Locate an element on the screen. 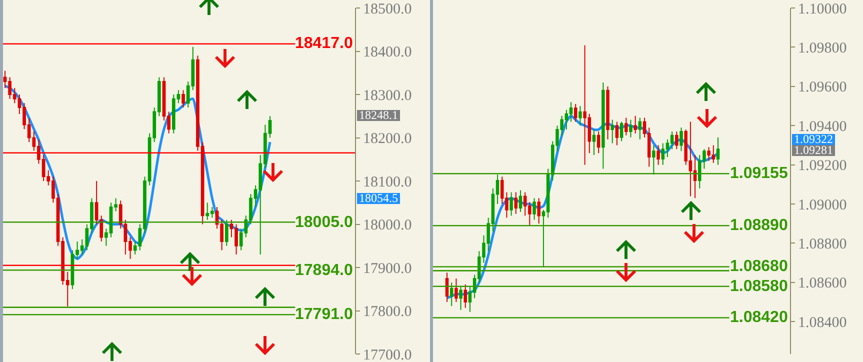 The image size is (863, 362). y-tick-label: 1.09000 is located at coordinates (822, 205).